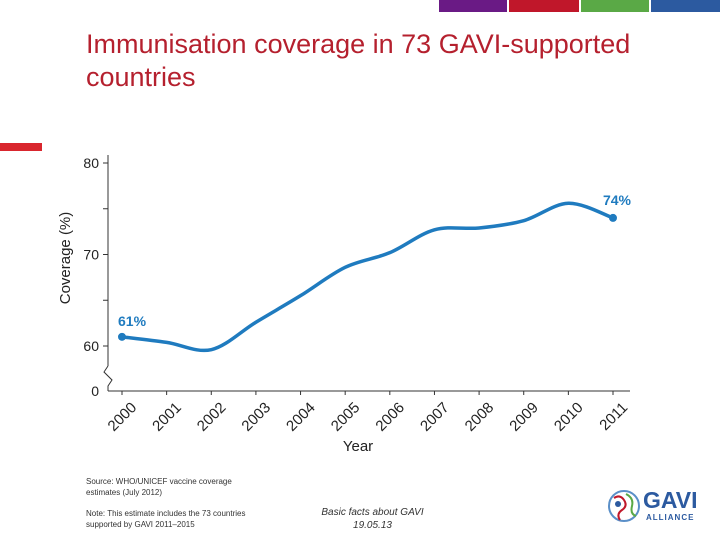  Describe the element at coordinates (212, 417) in the screenshot. I see `x-tick-label: 2002` at that location.